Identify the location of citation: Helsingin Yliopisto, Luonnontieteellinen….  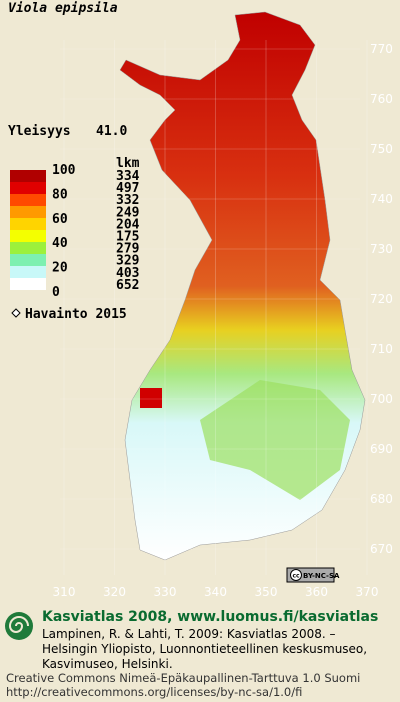
(204, 649).